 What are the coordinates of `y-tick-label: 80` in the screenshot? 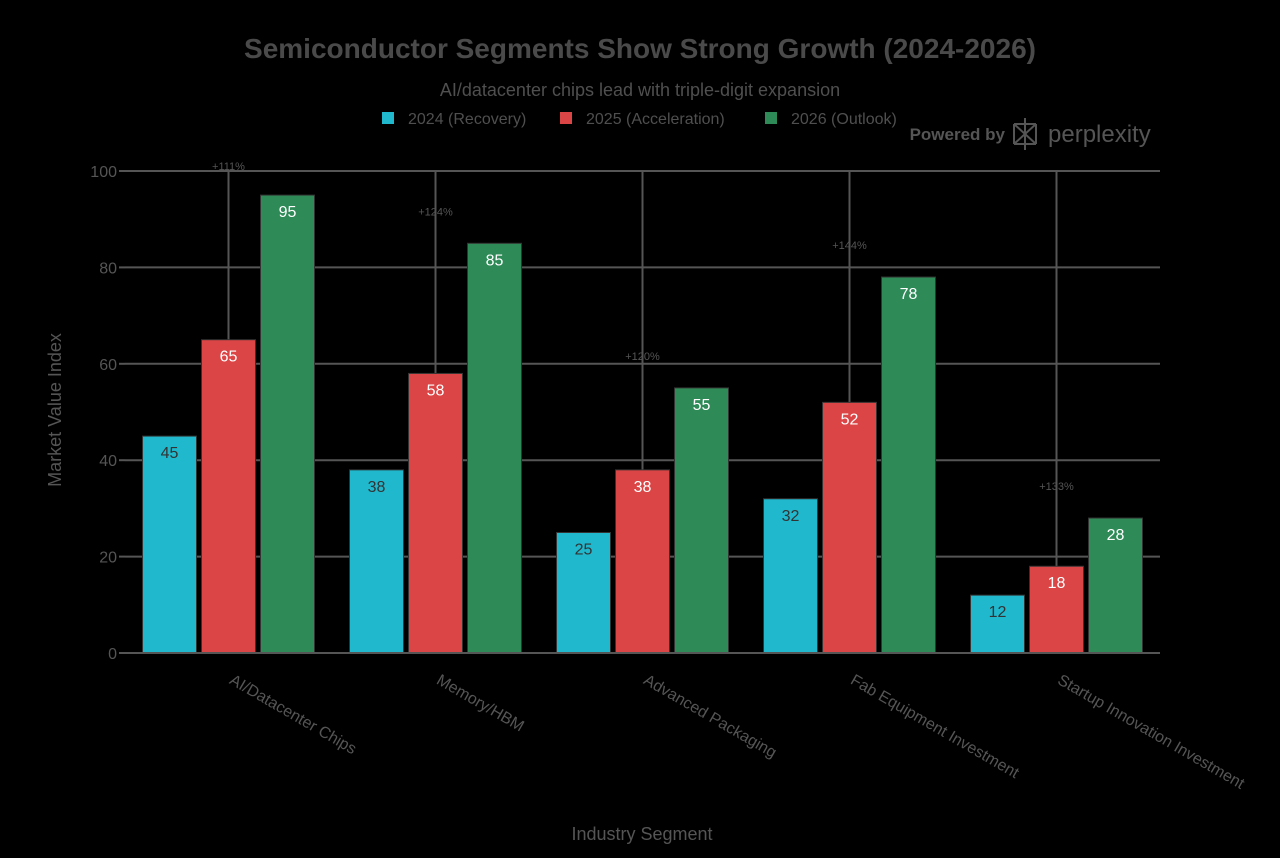 It's located at (108, 268).